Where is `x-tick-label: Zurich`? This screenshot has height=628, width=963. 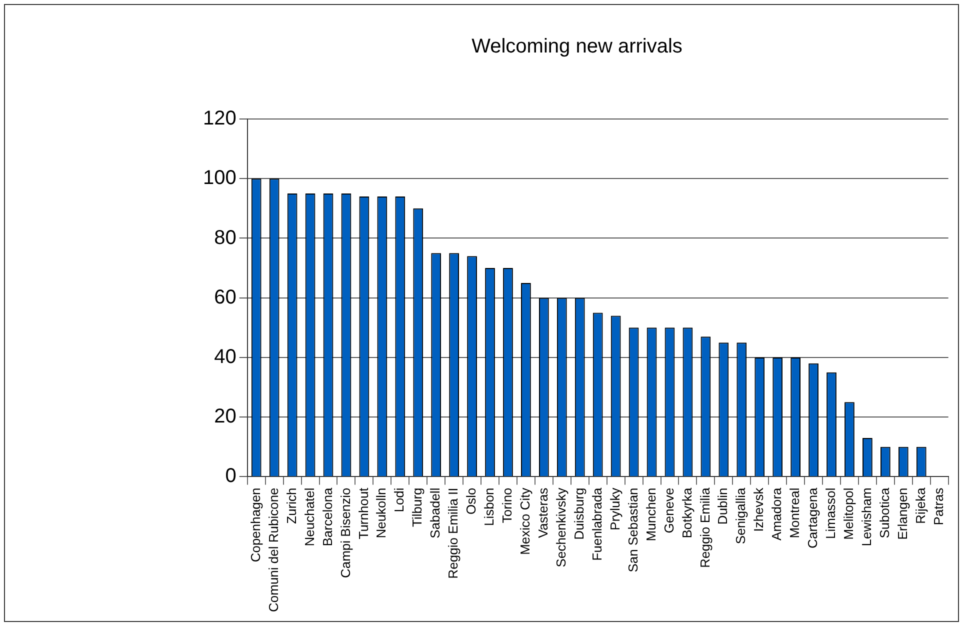 x-tick-label: Zurich is located at coordinates (291, 506).